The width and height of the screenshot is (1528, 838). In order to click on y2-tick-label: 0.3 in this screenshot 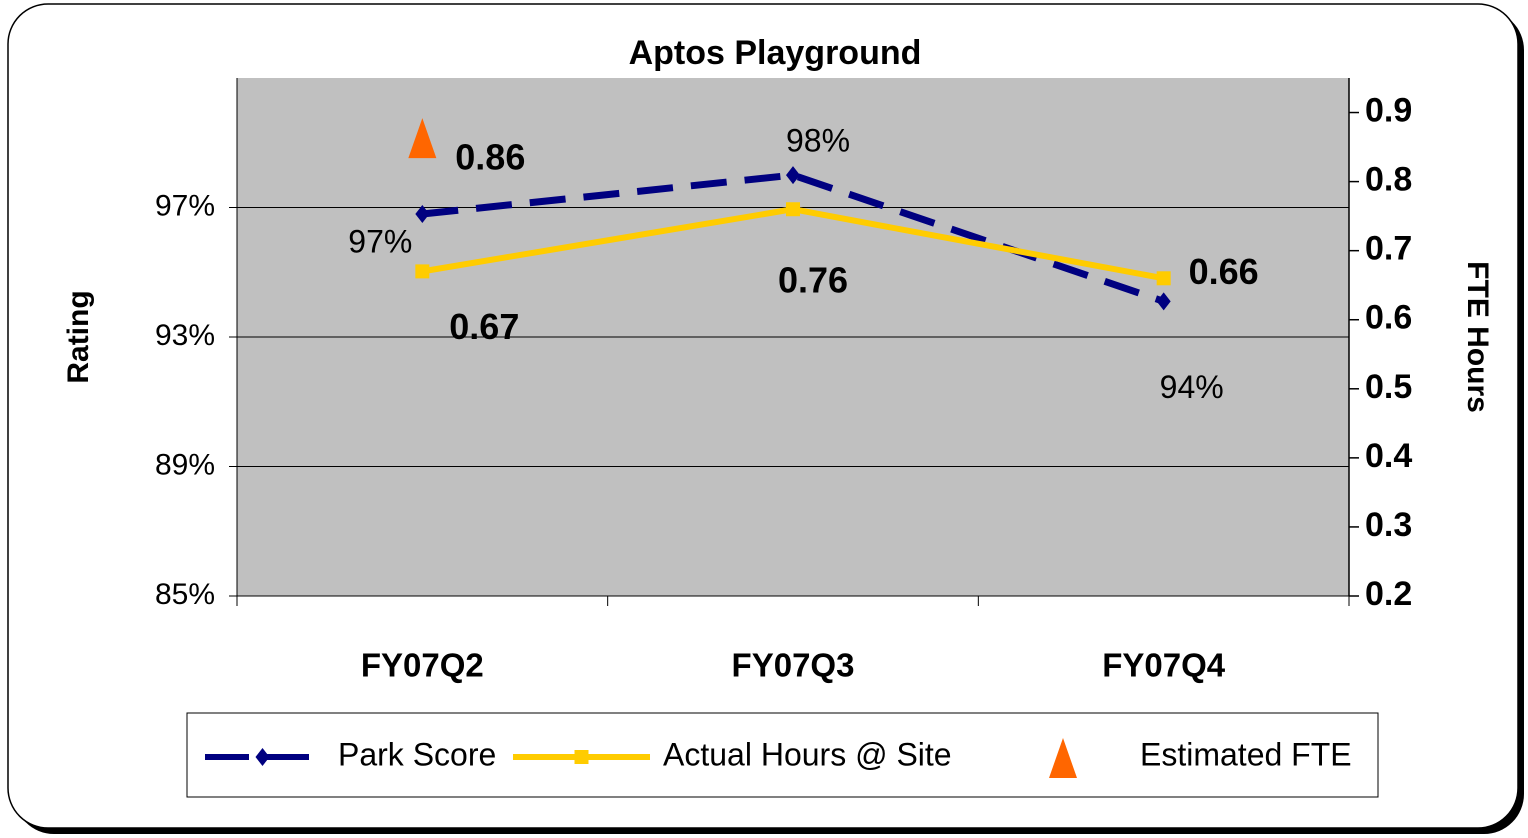, I will do `click(1388, 525)`.